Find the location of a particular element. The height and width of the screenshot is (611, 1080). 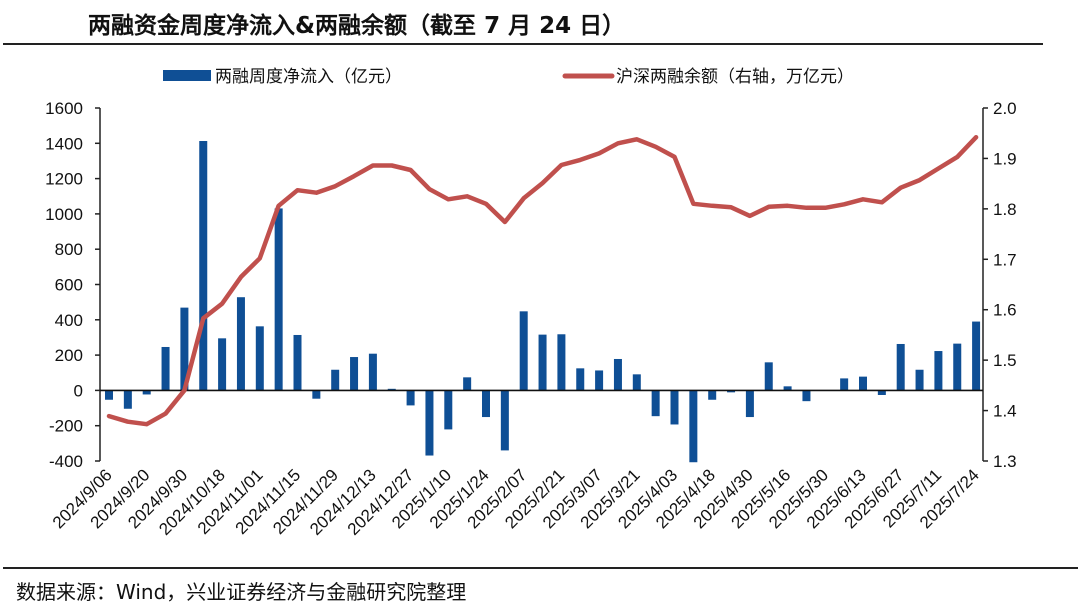

left-axis-tick-label: 1400 is located at coordinates (64, 143).